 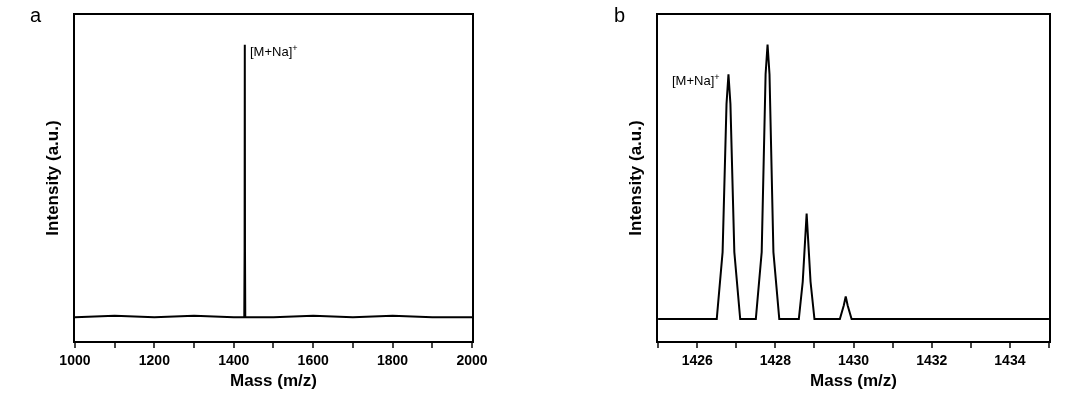 What do you see at coordinates (932, 359) in the screenshot?
I see `x-tick-label: 1432` at bounding box center [932, 359].